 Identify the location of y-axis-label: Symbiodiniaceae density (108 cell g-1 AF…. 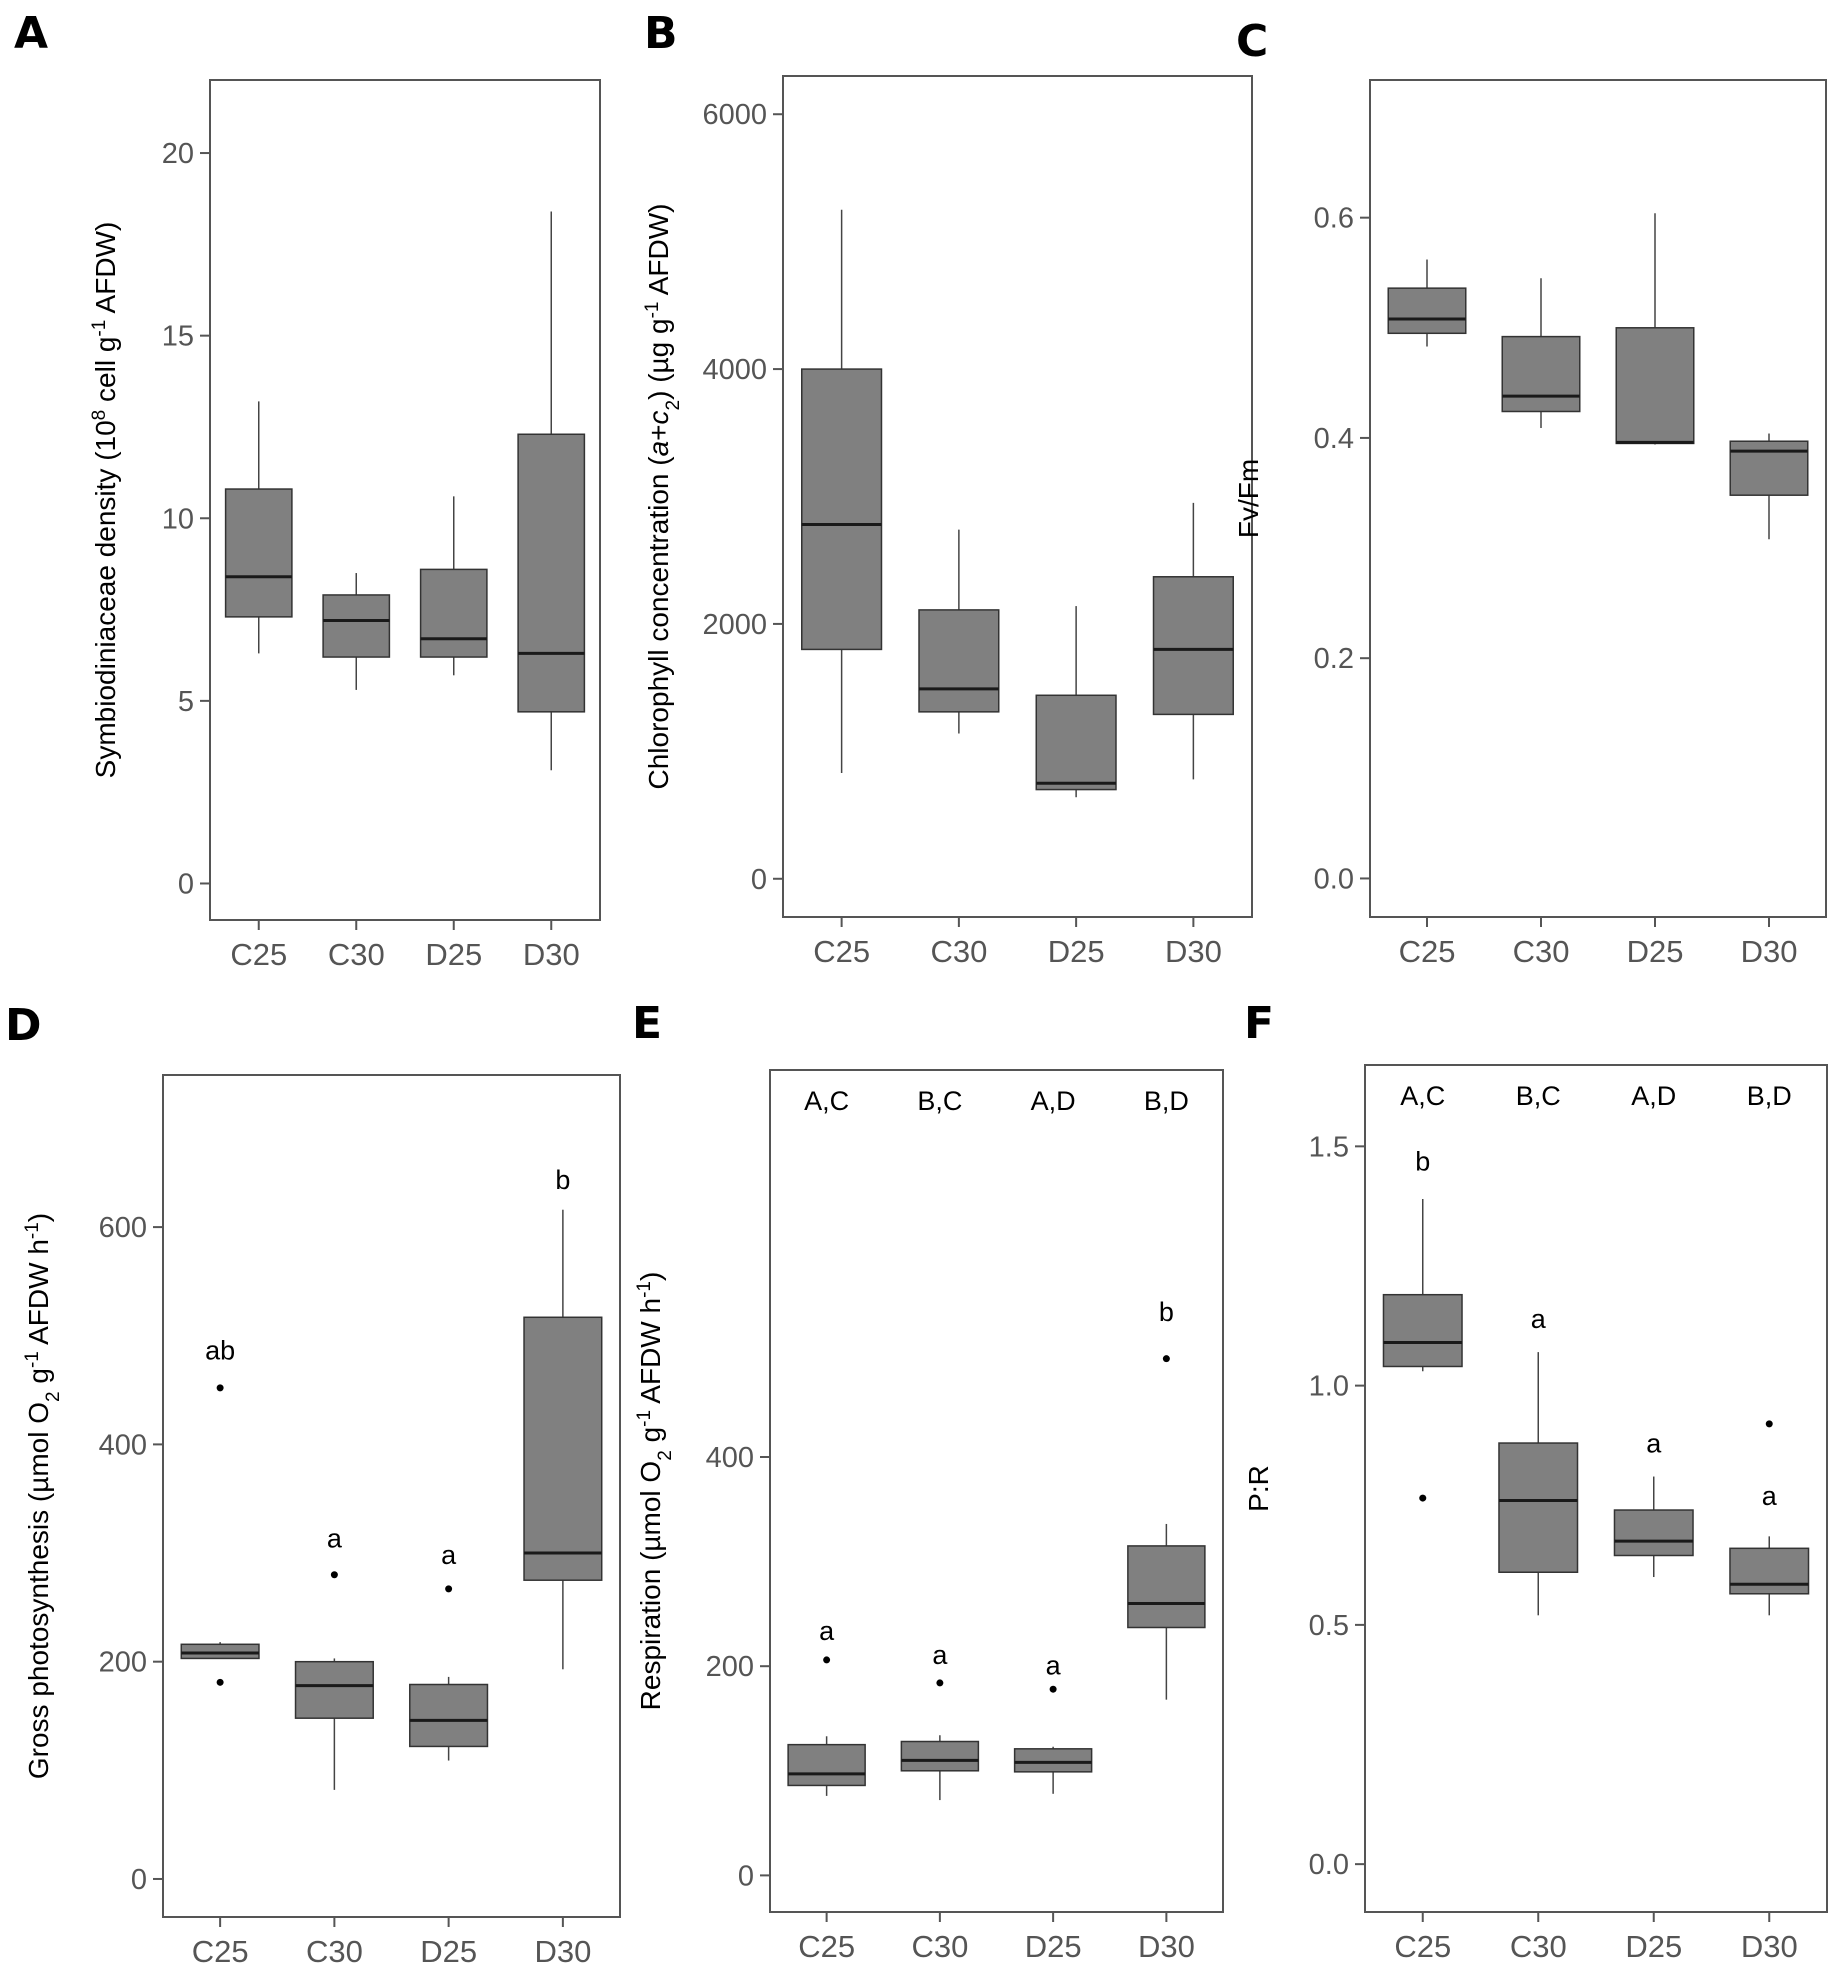
(105, 500).